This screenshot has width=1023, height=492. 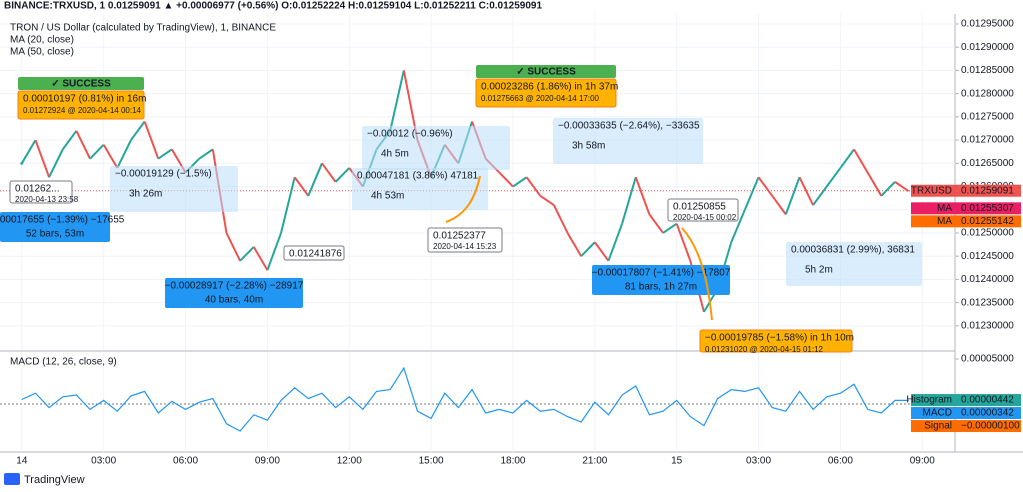 I want to click on measure-light-text: 4h 53m, so click(x=387, y=196).